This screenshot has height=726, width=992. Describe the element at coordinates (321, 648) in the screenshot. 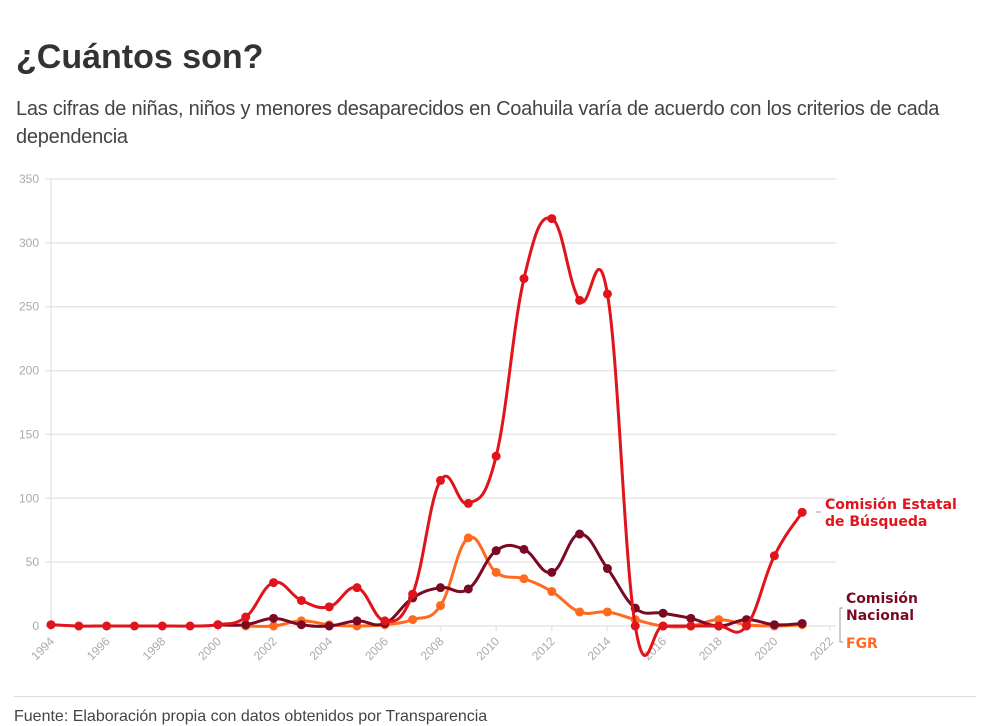

I see `x-tick-label: 2004` at that location.